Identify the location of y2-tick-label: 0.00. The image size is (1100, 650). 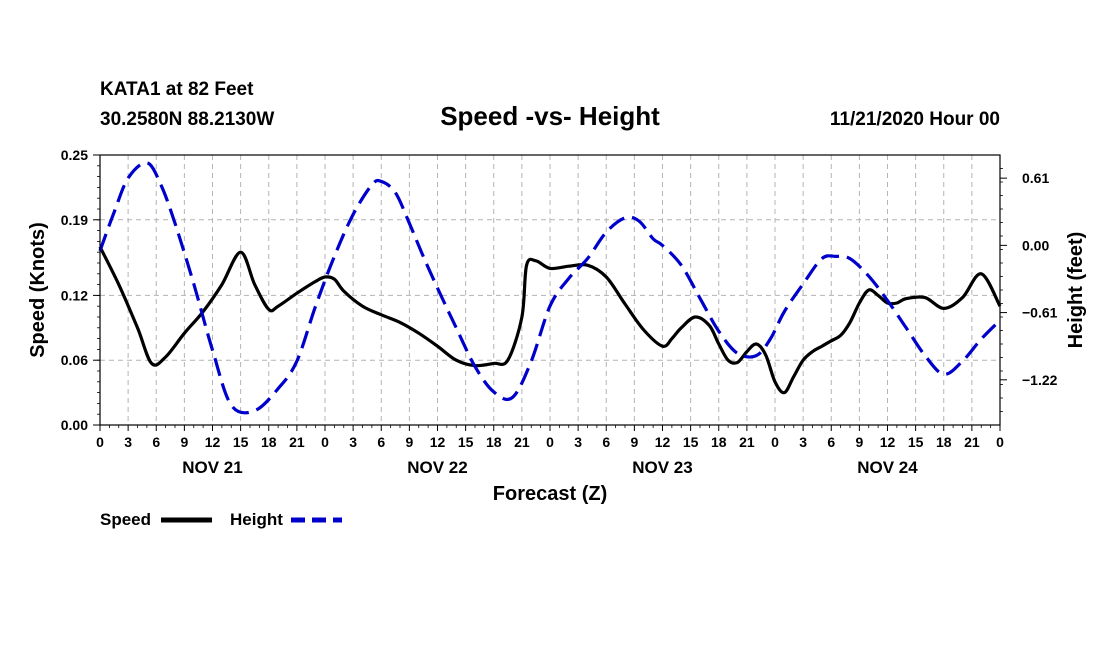
(1035, 245).